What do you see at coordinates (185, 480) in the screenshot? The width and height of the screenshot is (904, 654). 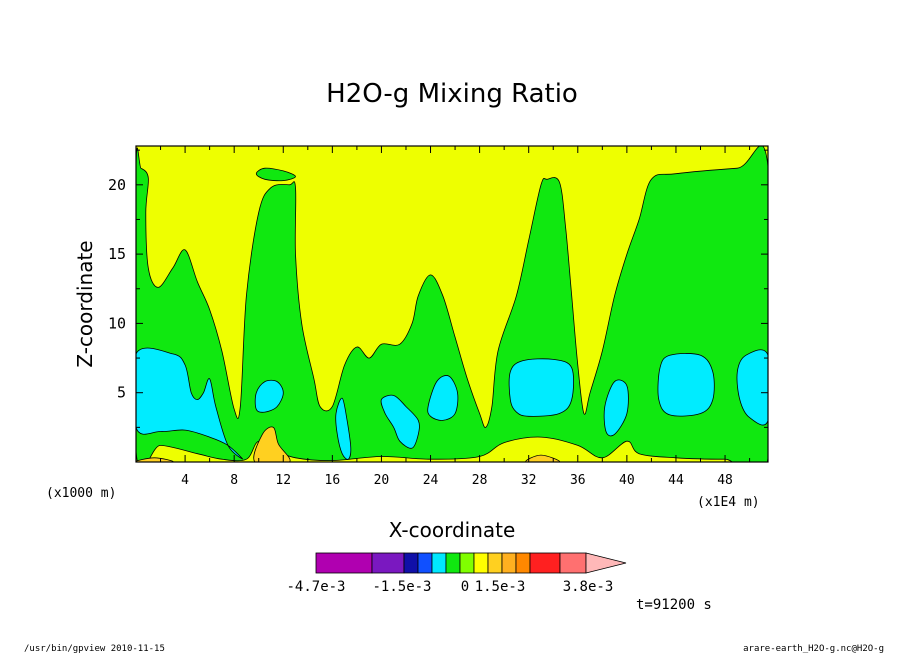 I see `x-tick-label: 4` at bounding box center [185, 480].